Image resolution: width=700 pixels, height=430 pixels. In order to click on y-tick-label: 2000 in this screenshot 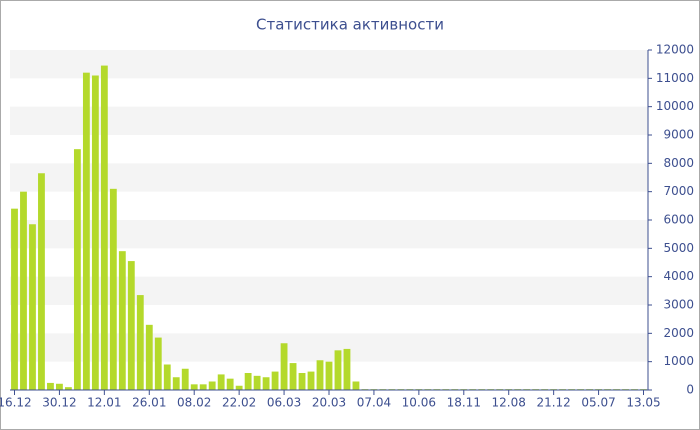, I will do `click(678, 333)`.